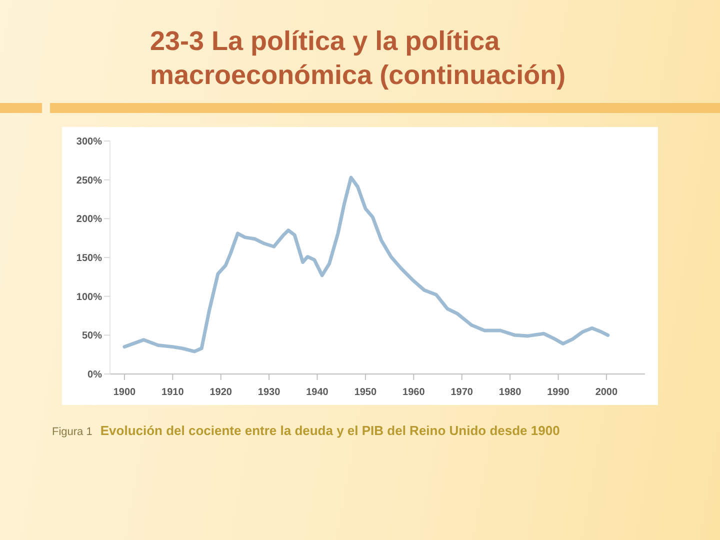 Image resolution: width=720 pixels, height=540 pixels. I want to click on x-tick-label: 1900, so click(124, 392).